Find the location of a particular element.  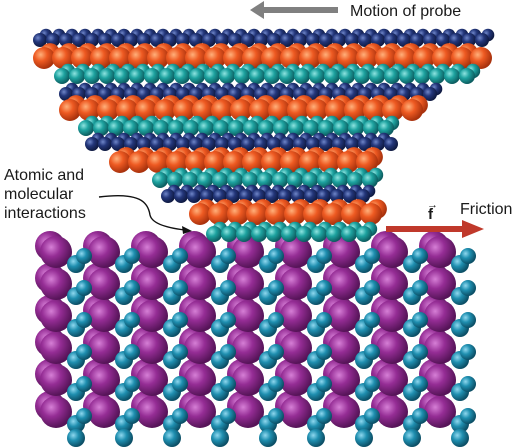

interaction-pointer-head is located at coordinates (187, 230).